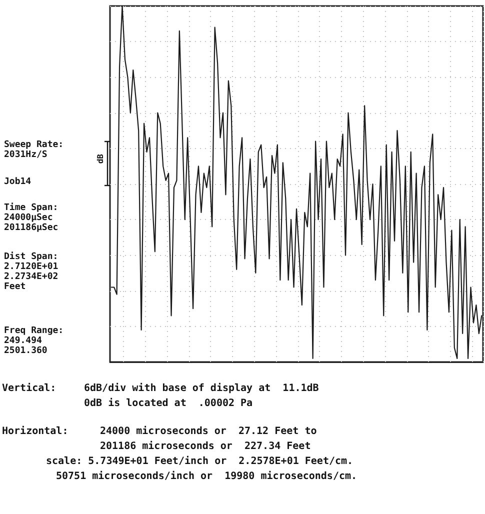 Image resolution: width=485 pixels, height=514 pixels. Describe the element at coordinates (18, 182) in the screenshot. I see `text: Job14` at that location.